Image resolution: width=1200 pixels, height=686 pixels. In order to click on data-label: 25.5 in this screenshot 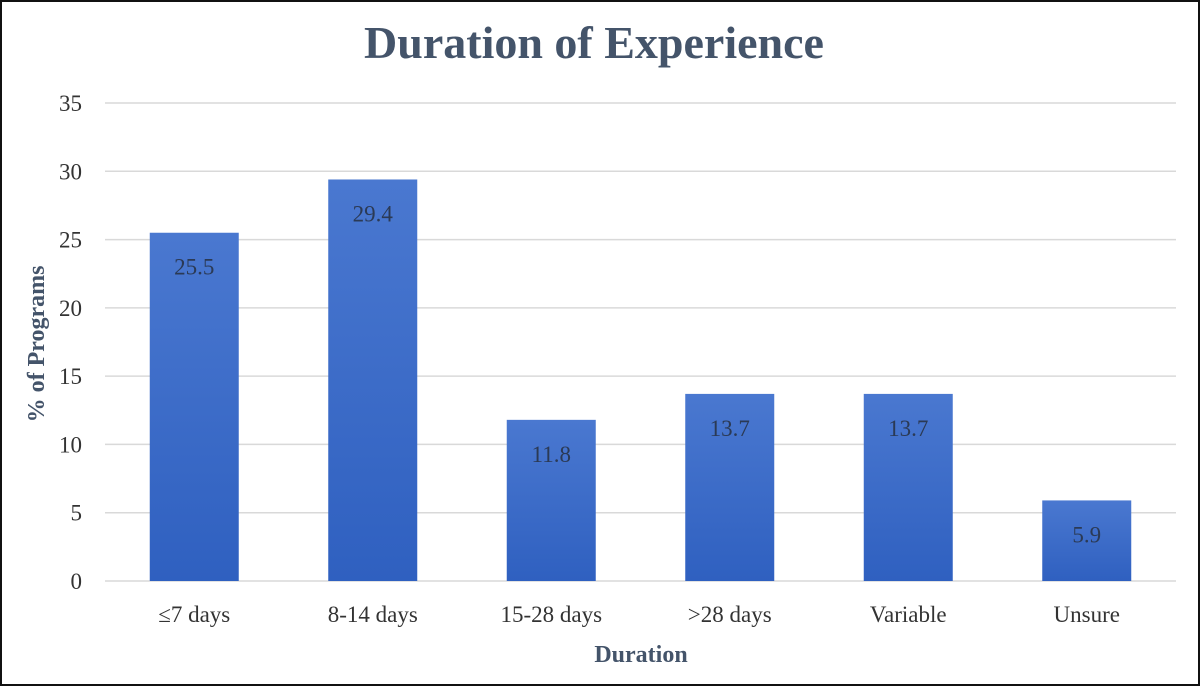, I will do `click(194, 267)`.